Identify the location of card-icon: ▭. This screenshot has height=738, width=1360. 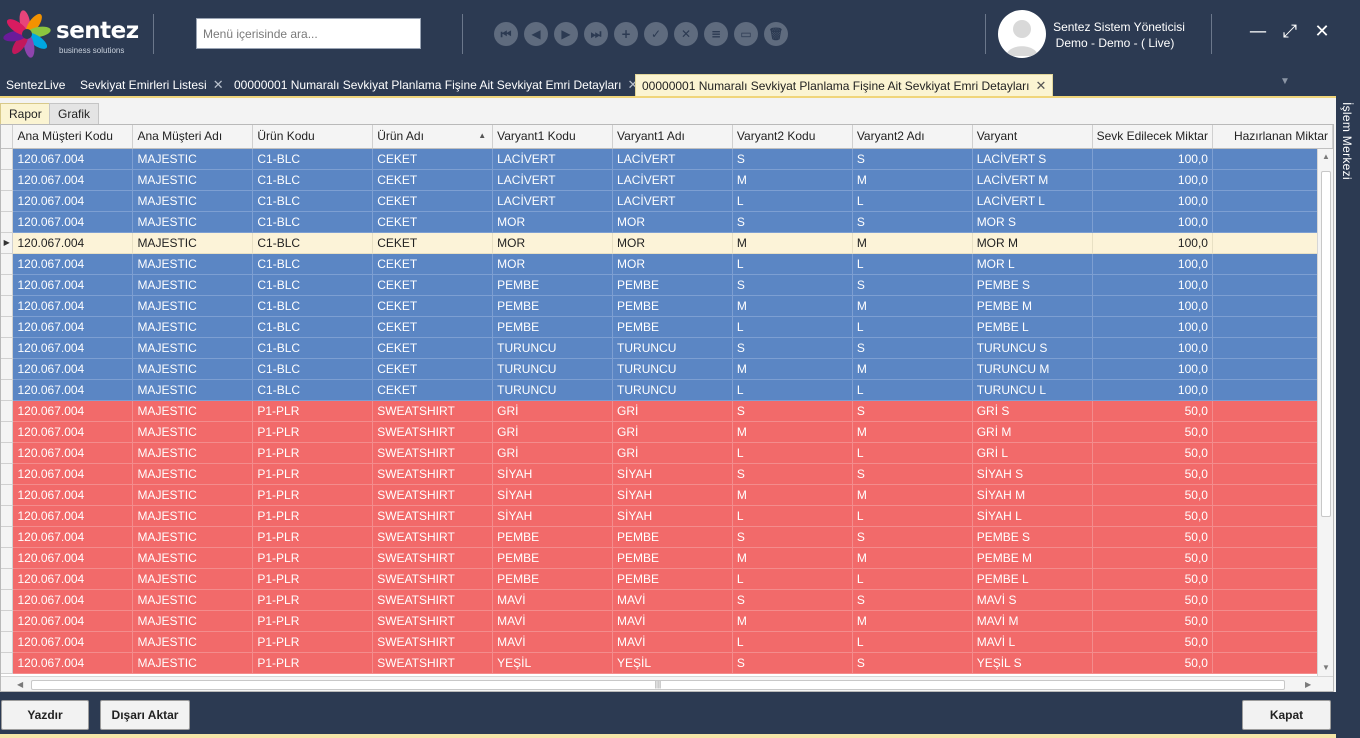
(746, 34).